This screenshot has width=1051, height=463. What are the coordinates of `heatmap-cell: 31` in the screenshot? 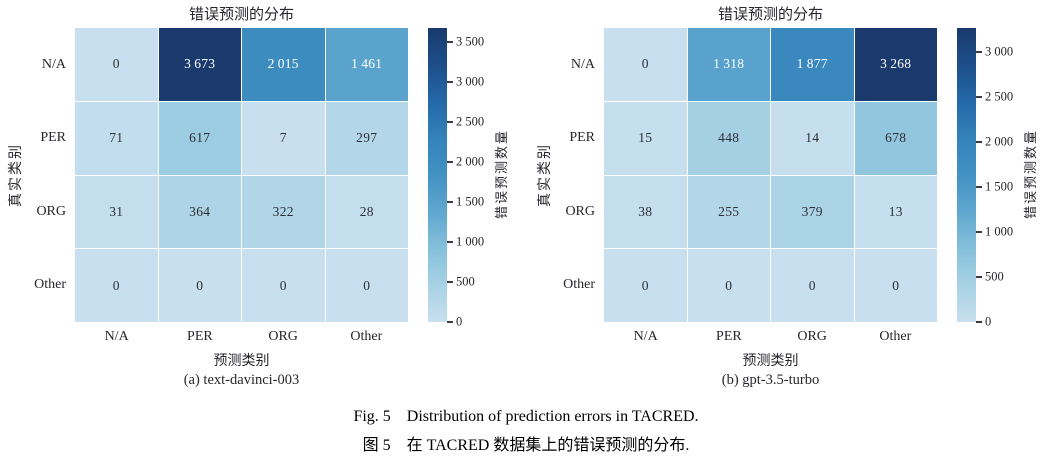 It's located at (116, 212).